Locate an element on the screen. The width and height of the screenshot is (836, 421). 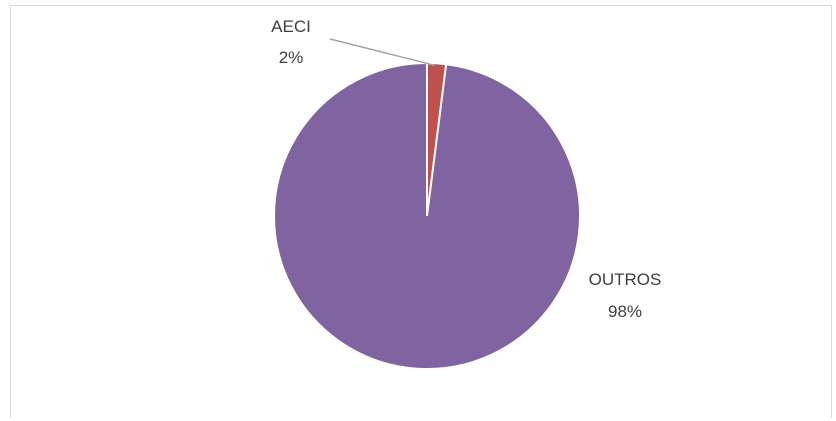
aeci-leader-line is located at coordinates (382, 52).